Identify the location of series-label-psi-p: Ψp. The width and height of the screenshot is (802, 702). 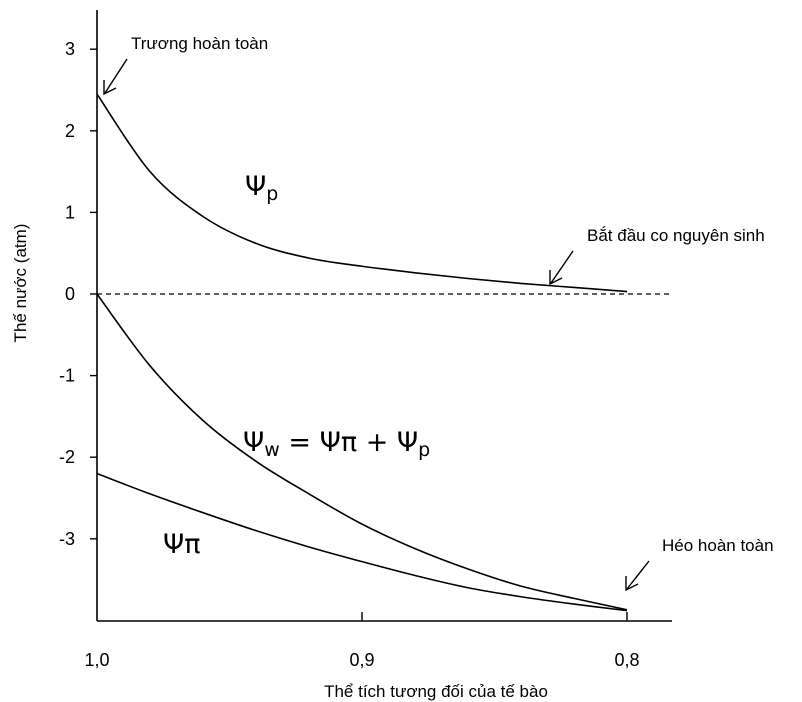
(261, 188).